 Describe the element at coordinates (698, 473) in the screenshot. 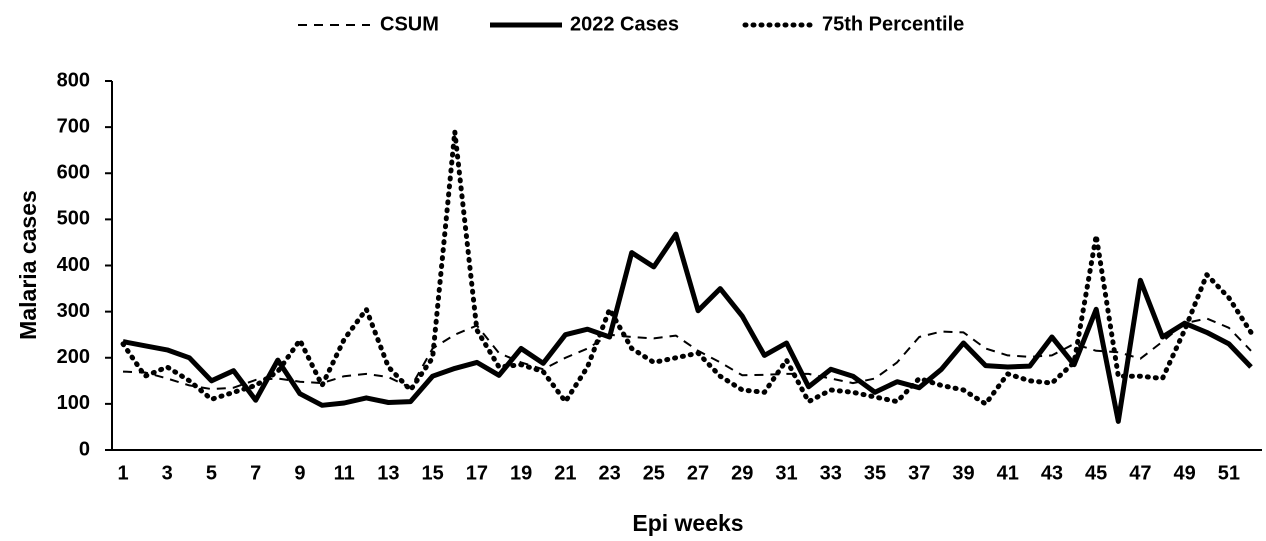

I see `x-tick-label: 27` at that location.